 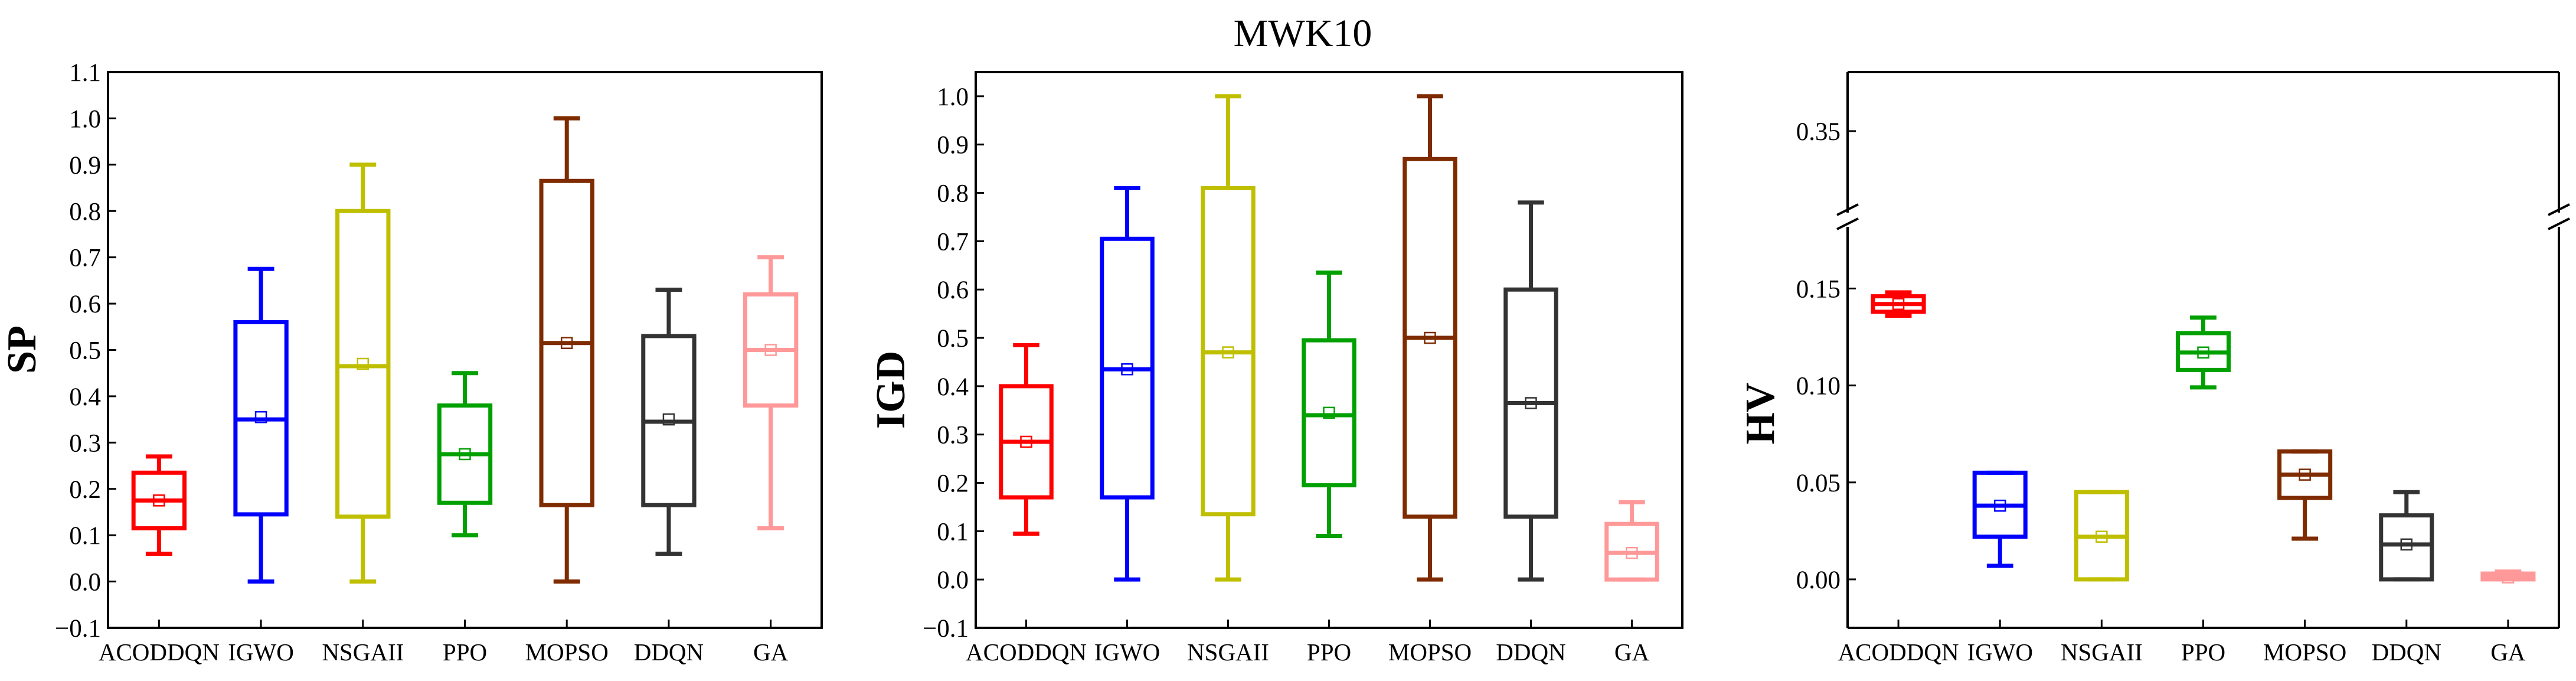 What do you see at coordinates (1818, 580) in the screenshot?
I see `y-tick-label: 0.00` at bounding box center [1818, 580].